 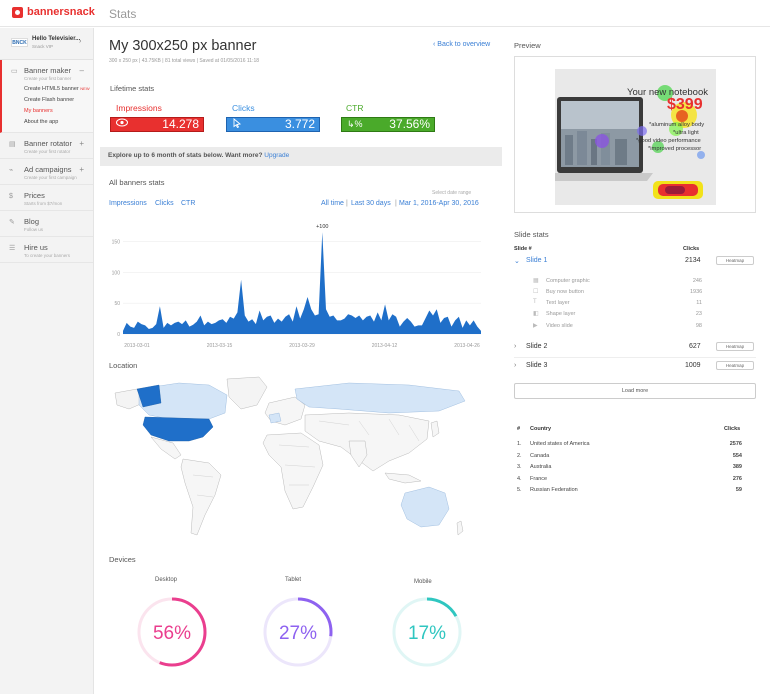 What do you see at coordinates (635, 263) in the screenshot?
I see `slide-row: ⌄ Slide 1 2134 Heatmap` at bounding box center [635, 263].